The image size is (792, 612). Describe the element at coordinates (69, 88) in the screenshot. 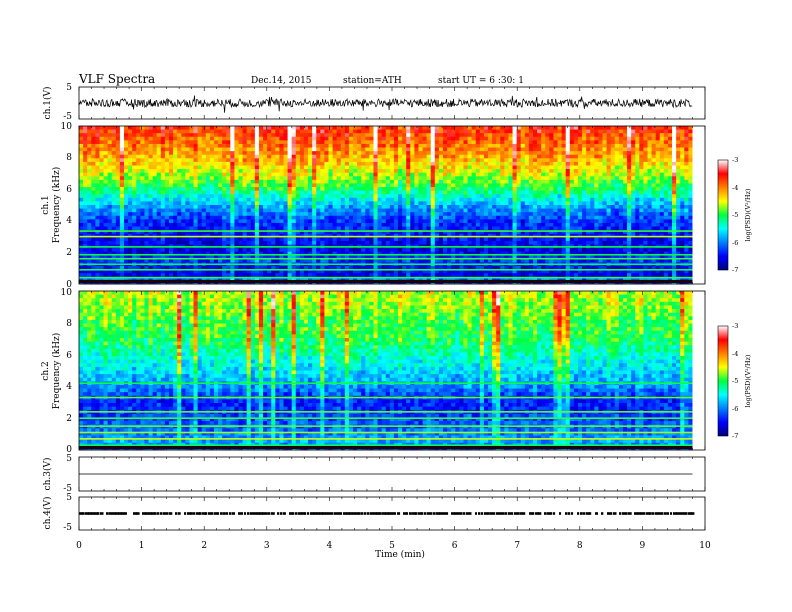

I see `ch1-ytick-top: 5` at that location.